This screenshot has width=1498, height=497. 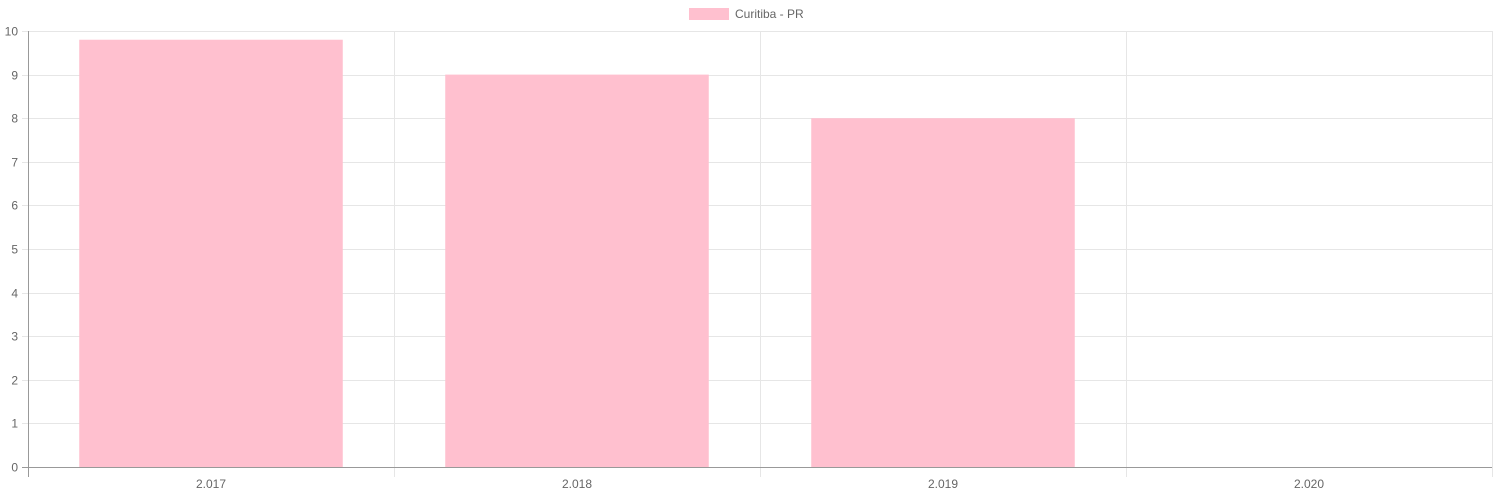 I want to click on y-tick-label: 4, so click(x=14, y=294).